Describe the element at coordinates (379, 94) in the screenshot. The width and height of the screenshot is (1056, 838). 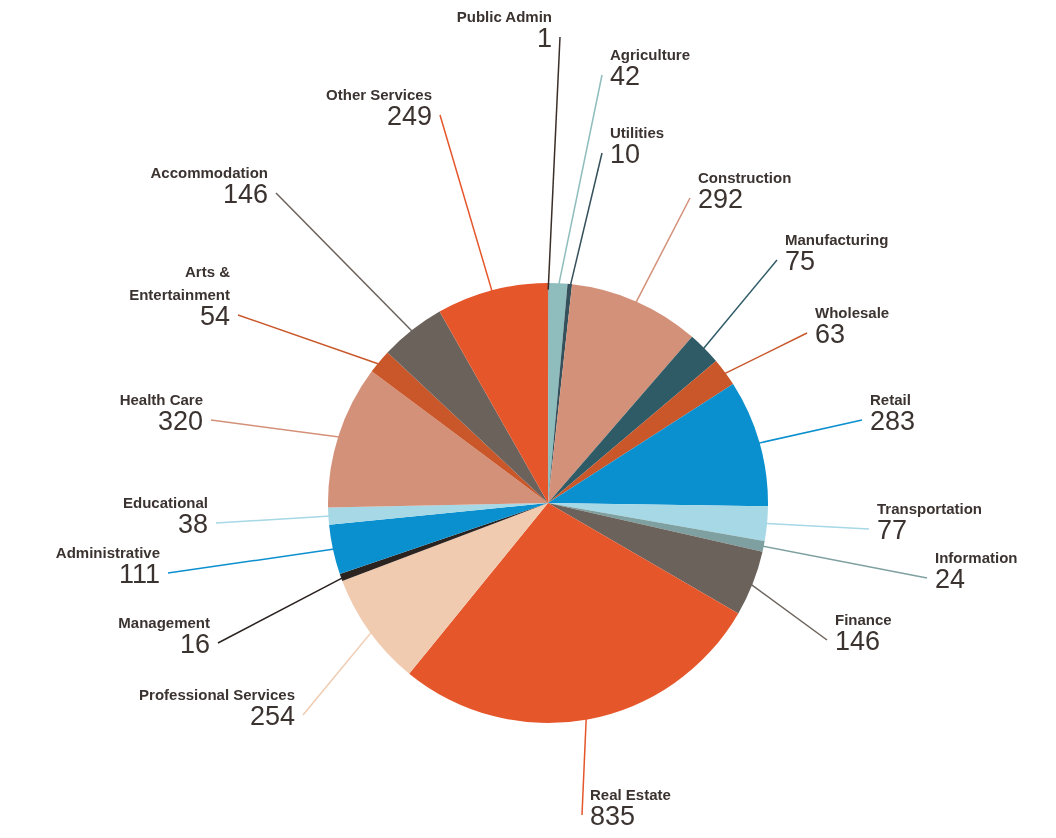
I see `slice-label: Other Services` at that location.